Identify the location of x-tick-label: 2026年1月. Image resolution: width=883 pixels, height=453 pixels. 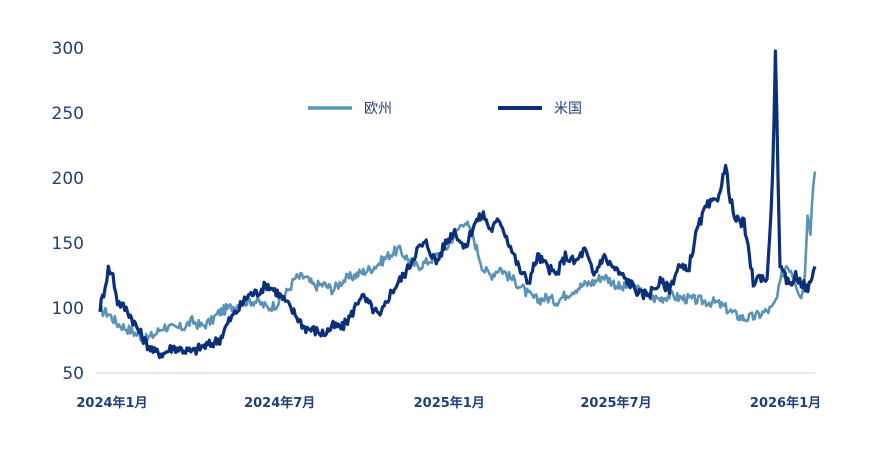
(785, 403).